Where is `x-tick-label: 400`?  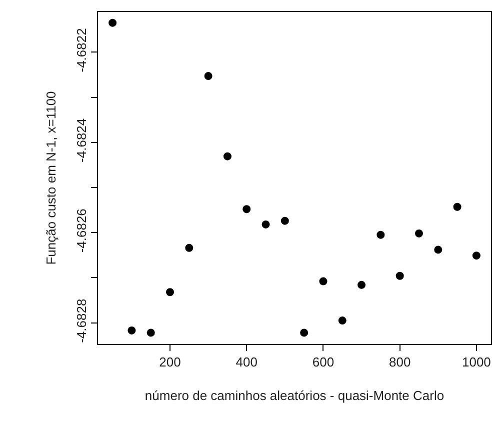 x-tick-label: 400 is located at coordinates (247, 362).